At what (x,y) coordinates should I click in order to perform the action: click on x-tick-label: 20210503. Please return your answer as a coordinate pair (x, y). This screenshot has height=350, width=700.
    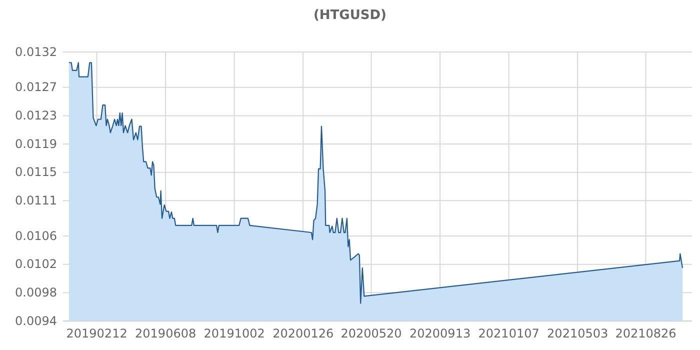
    Looking at the image, I should click on (577, 333).